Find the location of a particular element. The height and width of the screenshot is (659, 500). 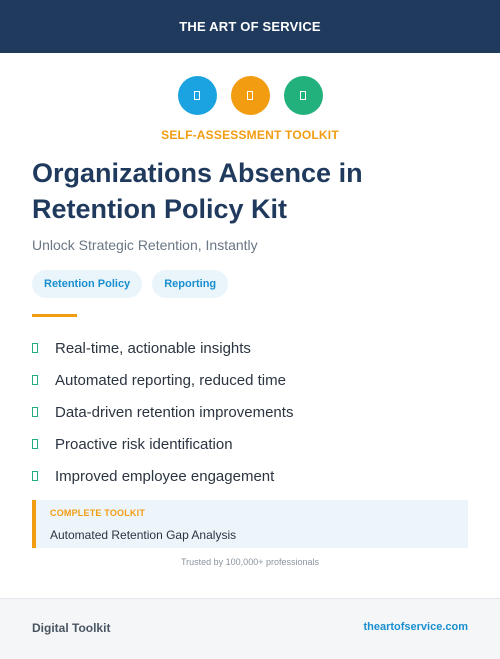

list-item: Data-driven retention improvements is located at coordinates (162, 412).